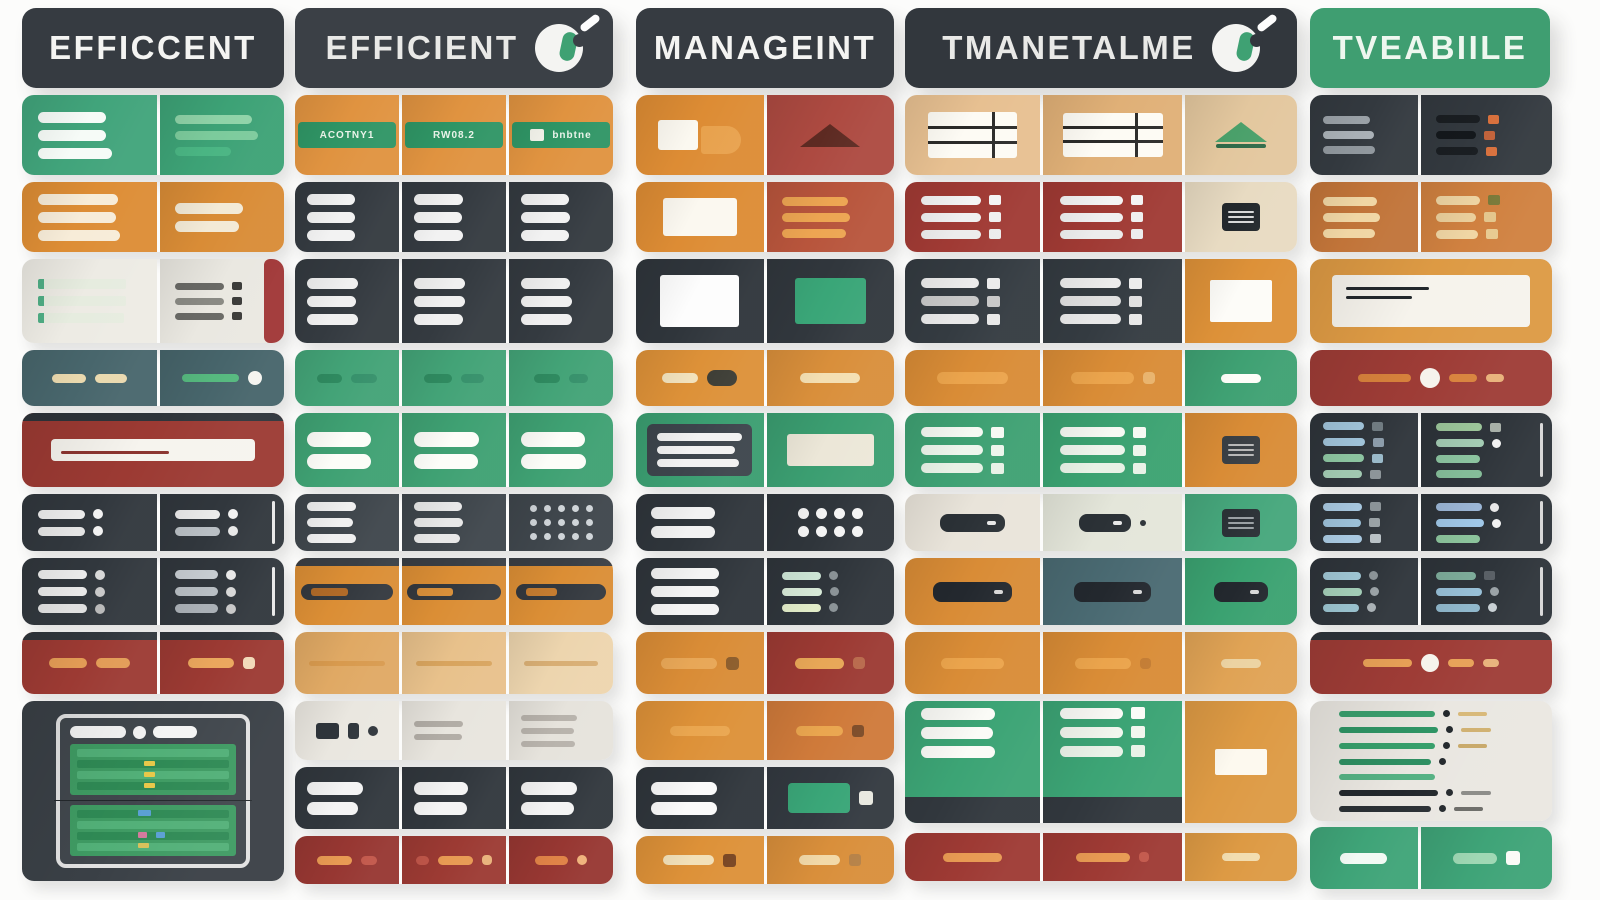 This screenshot has height=900, width=1600. Describe the element at coordinates (1430, 48) in the screenshot. I see `header-card-tveabiile: TVEABIILE` at that location.